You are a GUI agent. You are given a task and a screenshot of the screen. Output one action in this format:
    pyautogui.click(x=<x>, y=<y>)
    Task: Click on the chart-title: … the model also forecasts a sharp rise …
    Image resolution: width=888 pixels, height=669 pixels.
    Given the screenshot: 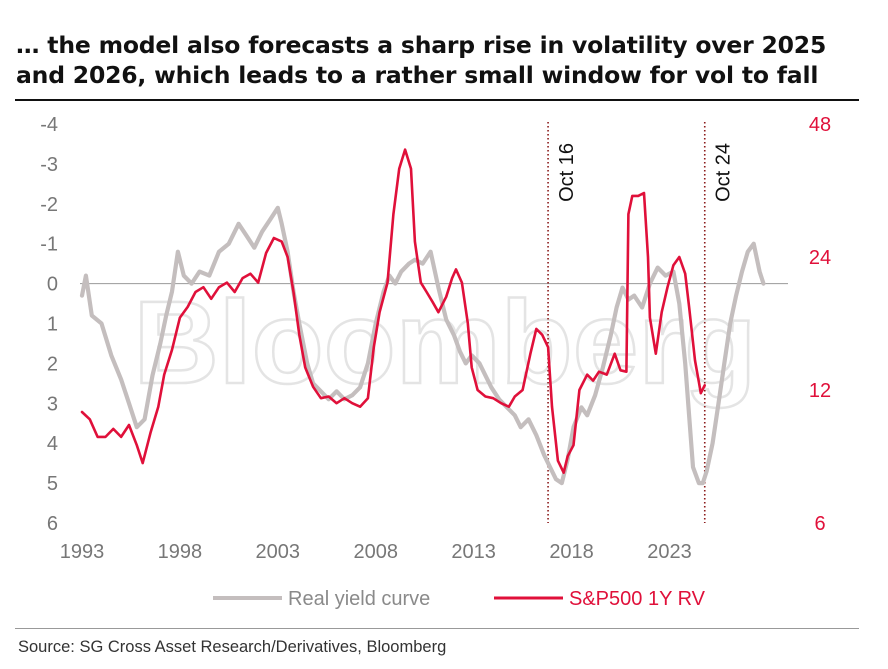 What is the action you would take?
    pyautogui.click(x=446, y=60)
    